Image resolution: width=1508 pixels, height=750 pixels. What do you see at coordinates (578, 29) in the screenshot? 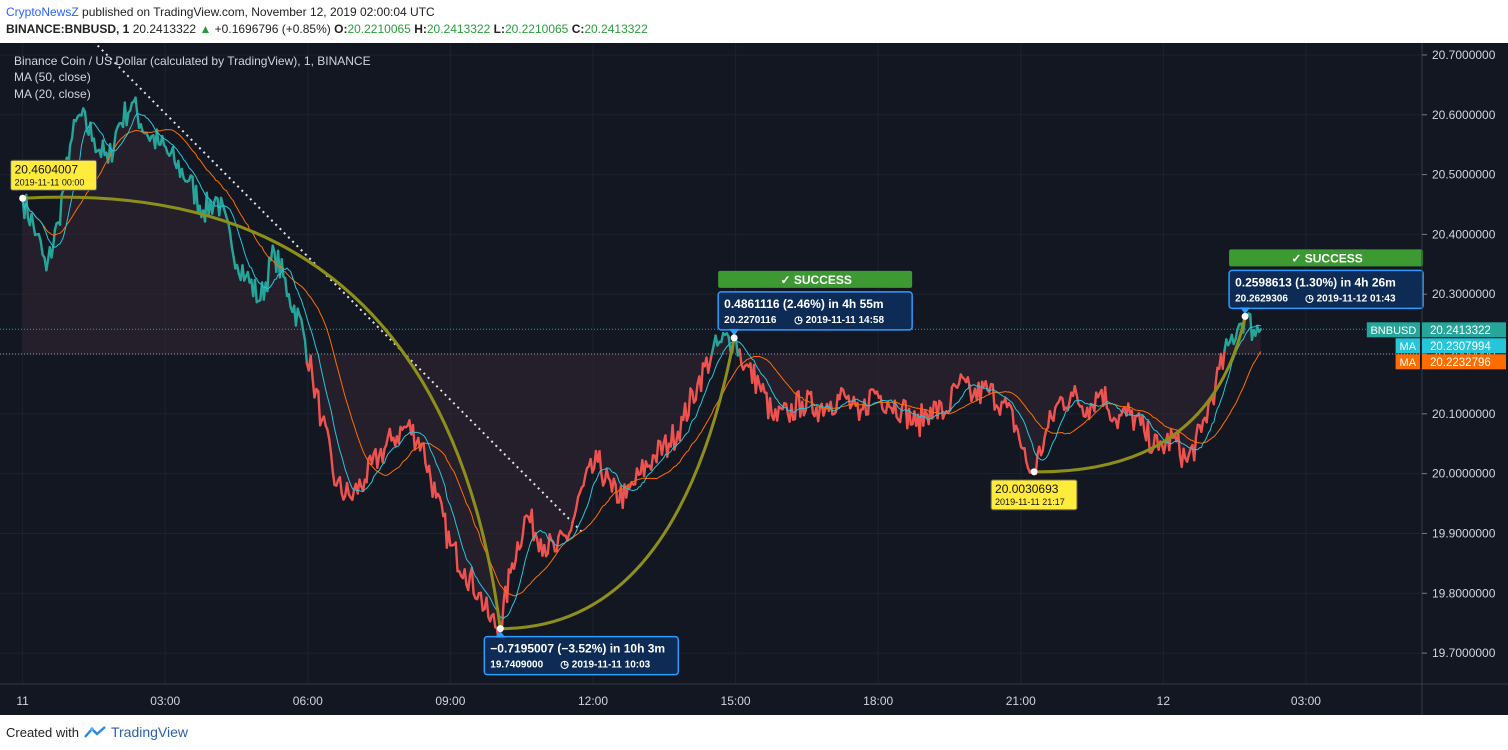
I see `close-label: C:` at bounding box center [578, 29].